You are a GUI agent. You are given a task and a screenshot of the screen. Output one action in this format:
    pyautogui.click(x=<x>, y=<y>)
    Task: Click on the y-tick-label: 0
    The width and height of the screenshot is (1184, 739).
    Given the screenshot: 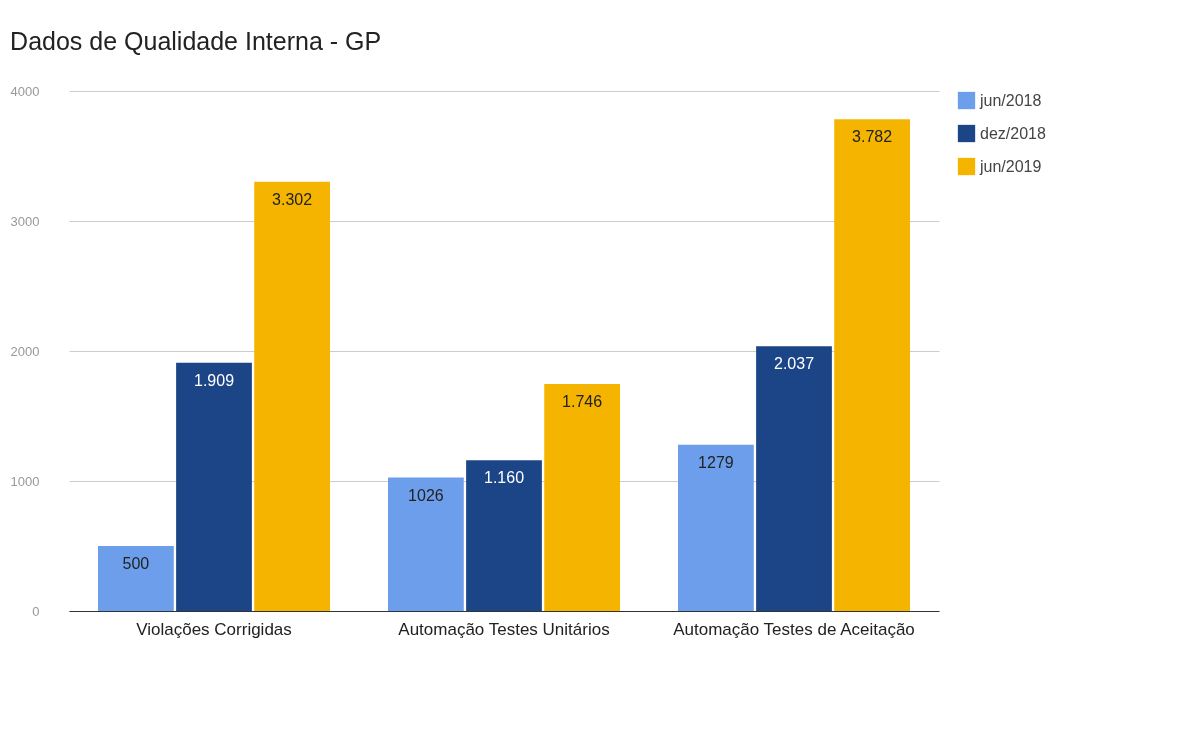 What is the action you would take?
    pyautogui.click(x=36, y=611)
    